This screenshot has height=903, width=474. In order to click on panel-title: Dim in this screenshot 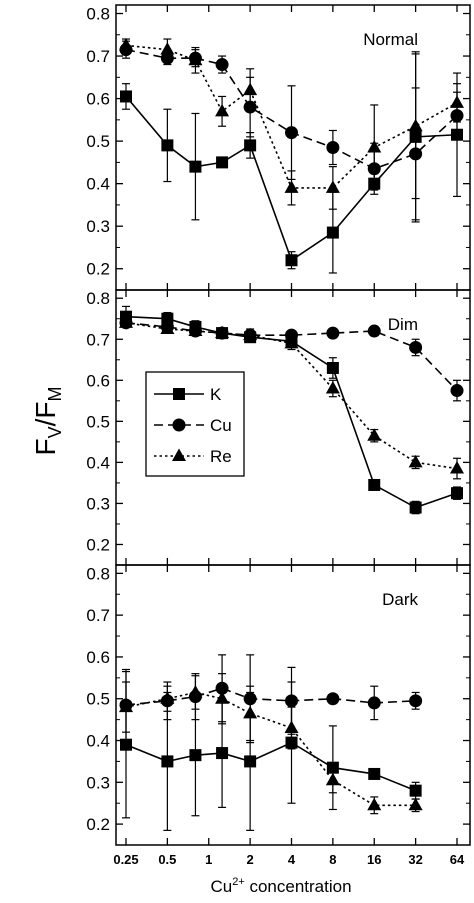, I will do `click(403, 324)`.